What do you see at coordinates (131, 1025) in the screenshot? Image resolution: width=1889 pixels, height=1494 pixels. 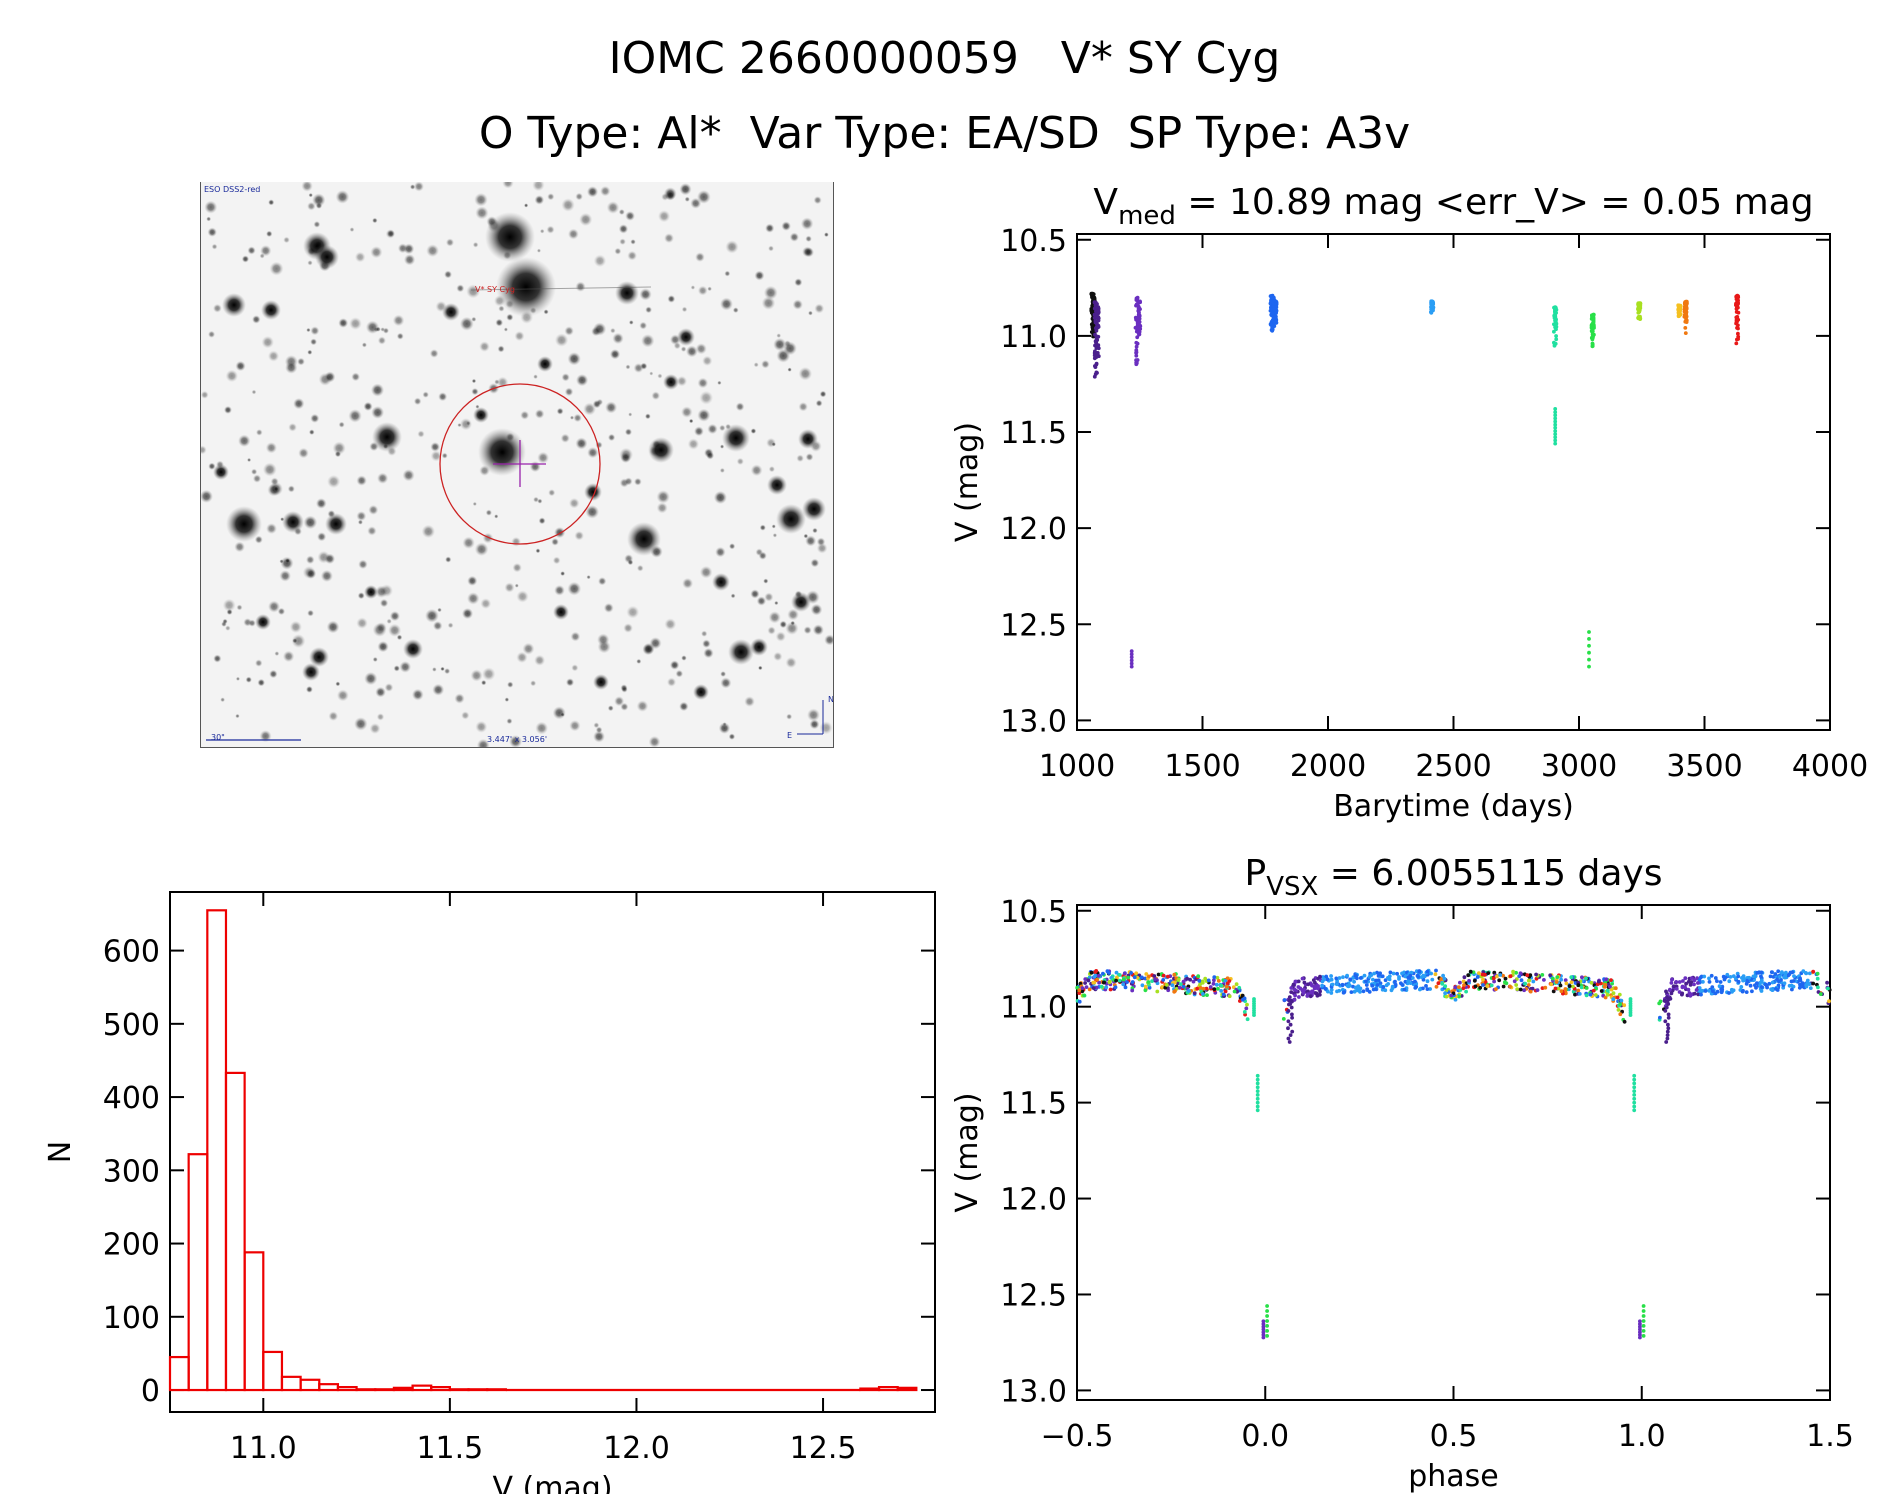 I see `histogram-y-tick-label: 500` at bounding box center [131, 1025].